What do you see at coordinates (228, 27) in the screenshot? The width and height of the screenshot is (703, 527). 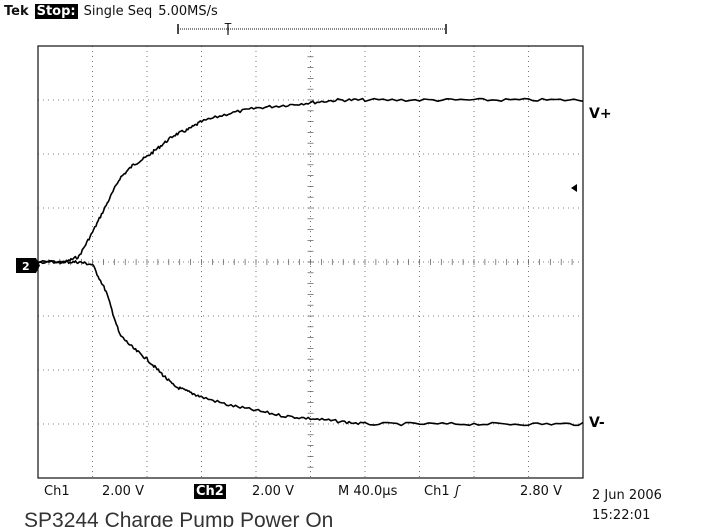 I see `trigger-position-marker: T` at bounding box center [228, 27].